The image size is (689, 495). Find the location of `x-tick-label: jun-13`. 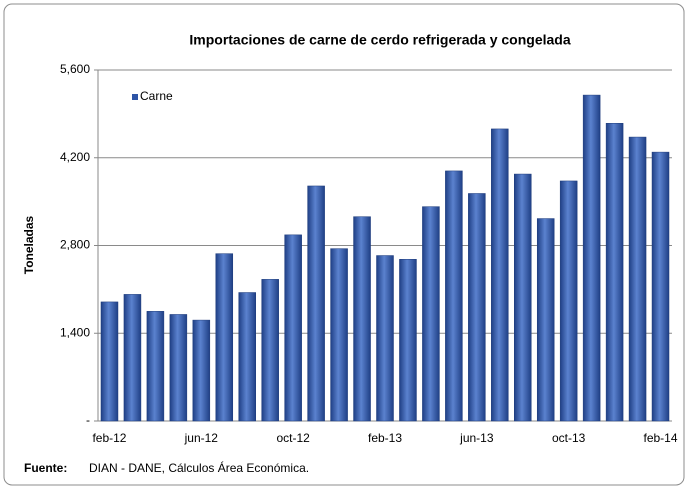

x-tick-label: jun-13 is located at coordinates (476, 438).